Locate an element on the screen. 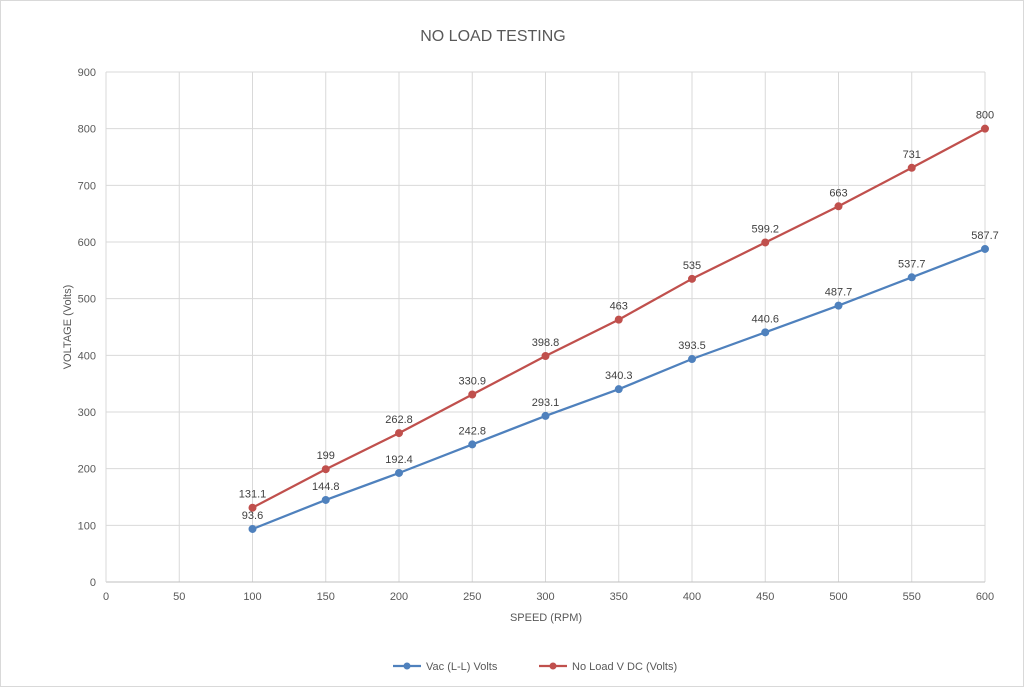 This screenshot has width=1024, height=687. data-label: 487.7 is located at coordinates (839, 293).